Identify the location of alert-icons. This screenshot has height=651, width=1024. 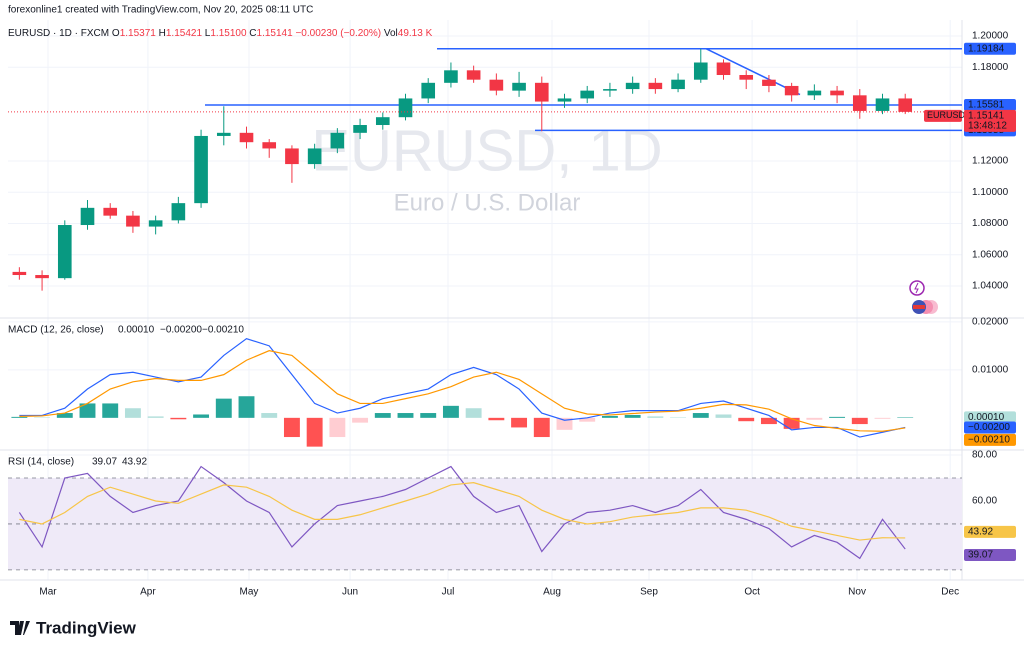
(923, 297).